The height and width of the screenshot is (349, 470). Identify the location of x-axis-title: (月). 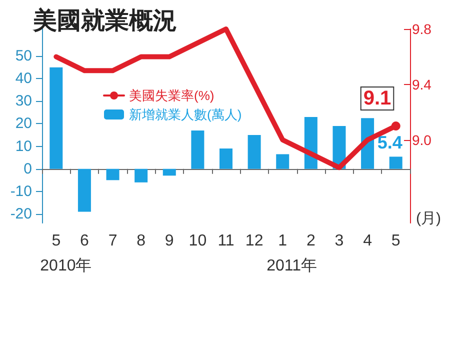
(428, 218).